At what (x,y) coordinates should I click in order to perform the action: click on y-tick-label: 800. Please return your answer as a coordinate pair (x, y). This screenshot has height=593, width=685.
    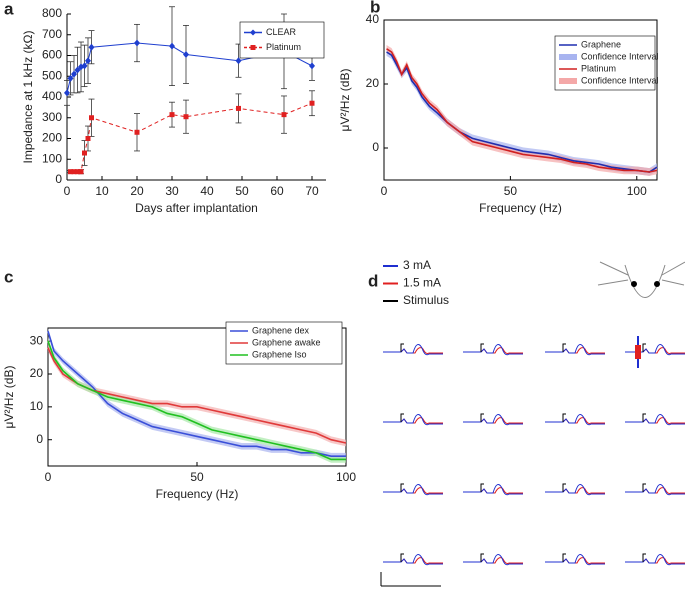
    Looking at the image, I should click on (52, 13).